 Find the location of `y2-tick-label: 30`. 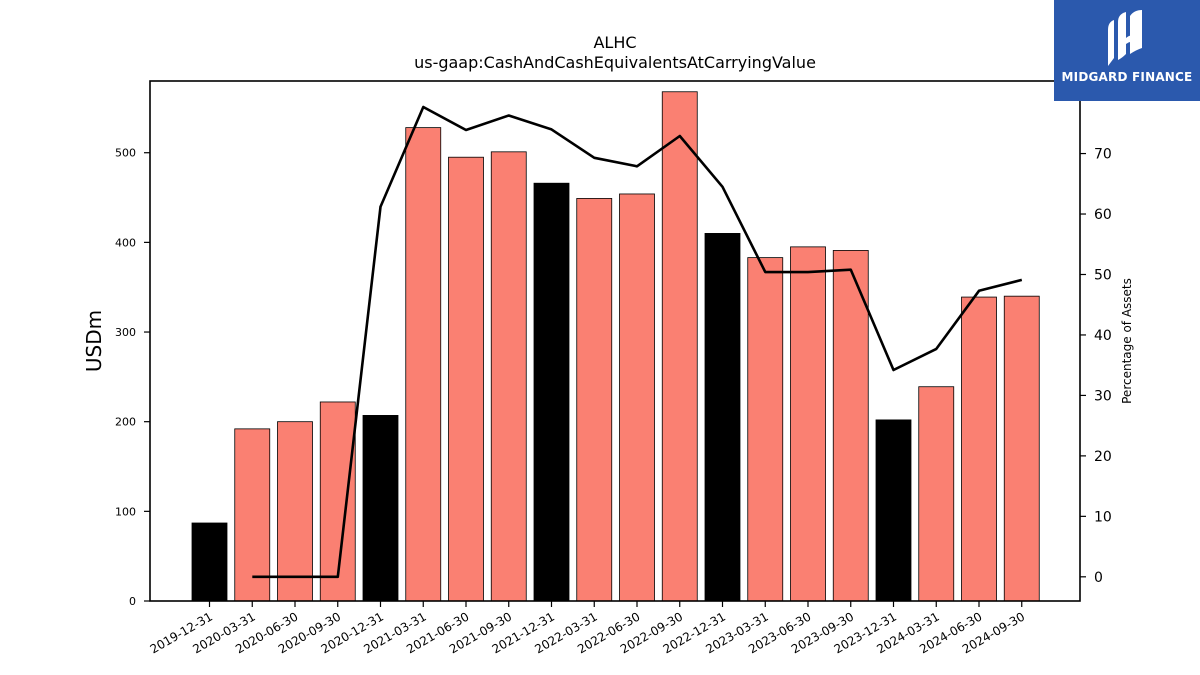

y2-tick-label: 30 is located at coordinates (1103, 396).